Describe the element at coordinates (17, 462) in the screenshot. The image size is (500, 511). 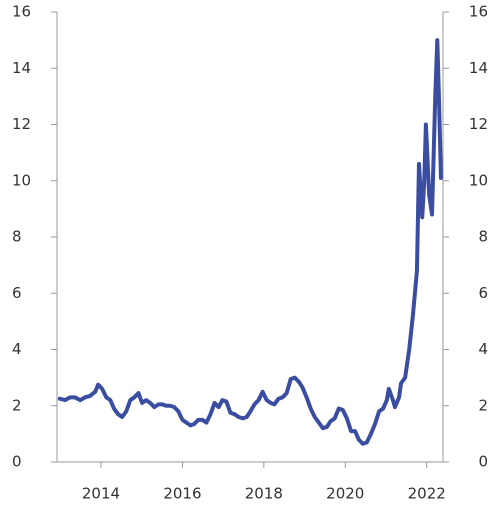
I see `y-tick-label: 0` at that location.